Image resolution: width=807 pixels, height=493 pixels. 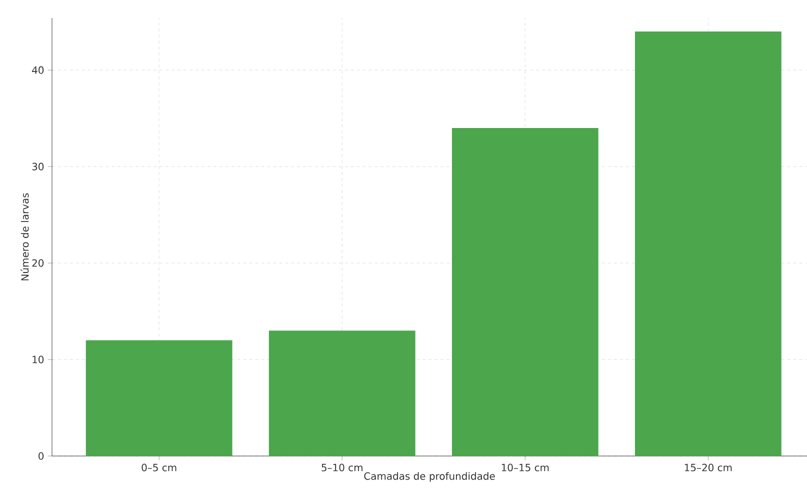 I want to click on x-tick-label: 5–10 cm, so click(x=342, y=468).